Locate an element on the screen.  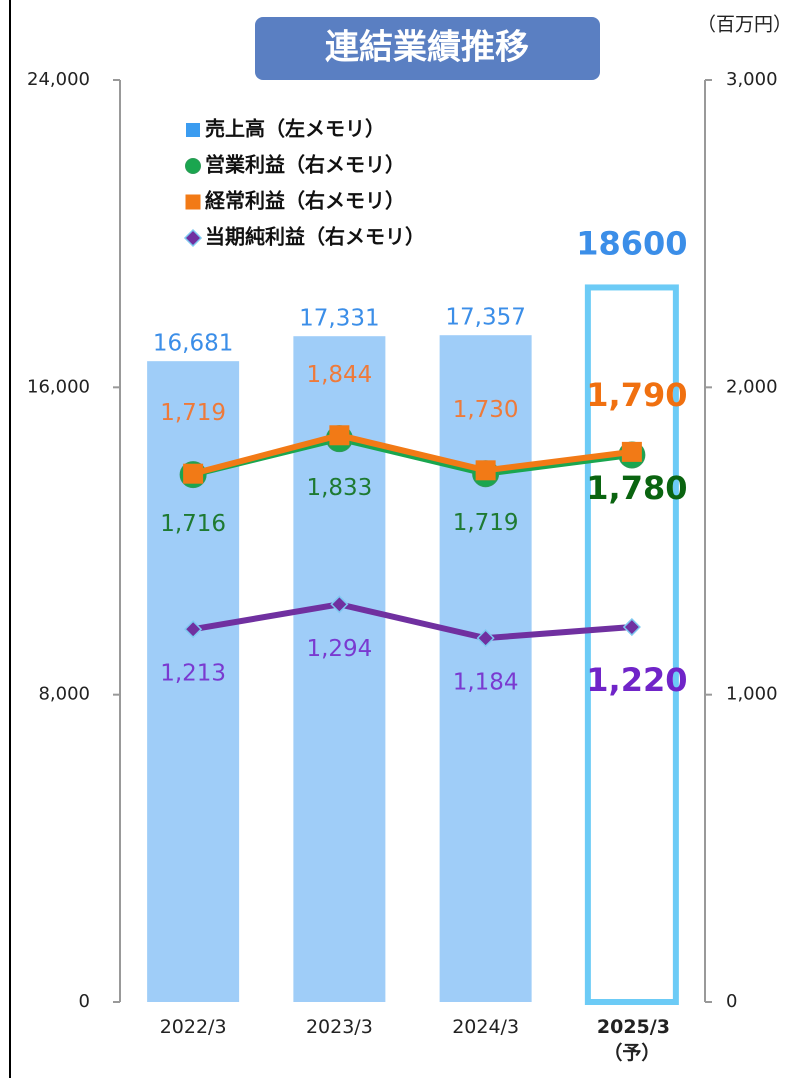
line-value-label: 1,294 is located at coordinates (339, 649).